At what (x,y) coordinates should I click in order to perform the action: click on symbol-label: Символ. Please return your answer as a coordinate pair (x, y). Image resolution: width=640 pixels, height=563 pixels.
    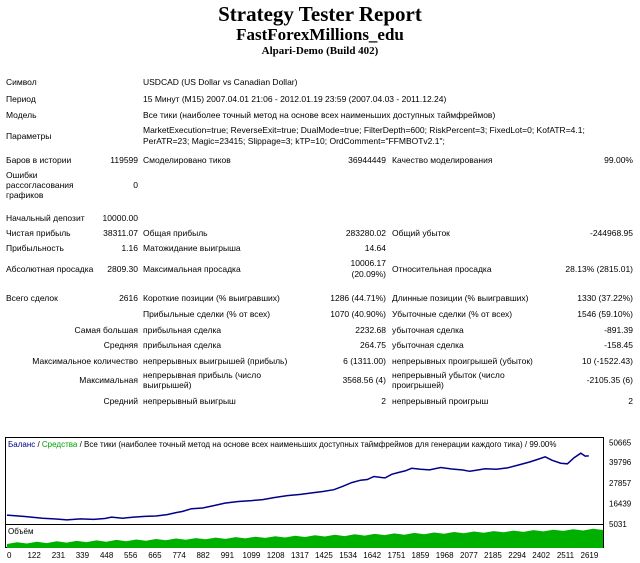
    Looking at the image, I should click on (21, 82).